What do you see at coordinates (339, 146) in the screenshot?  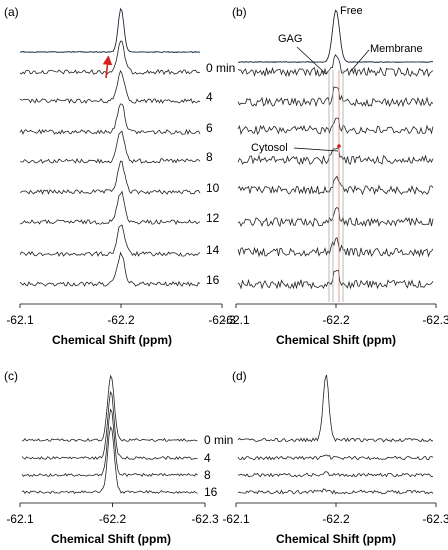 I see `cytosol-marker` at bounding box center [339, 146].